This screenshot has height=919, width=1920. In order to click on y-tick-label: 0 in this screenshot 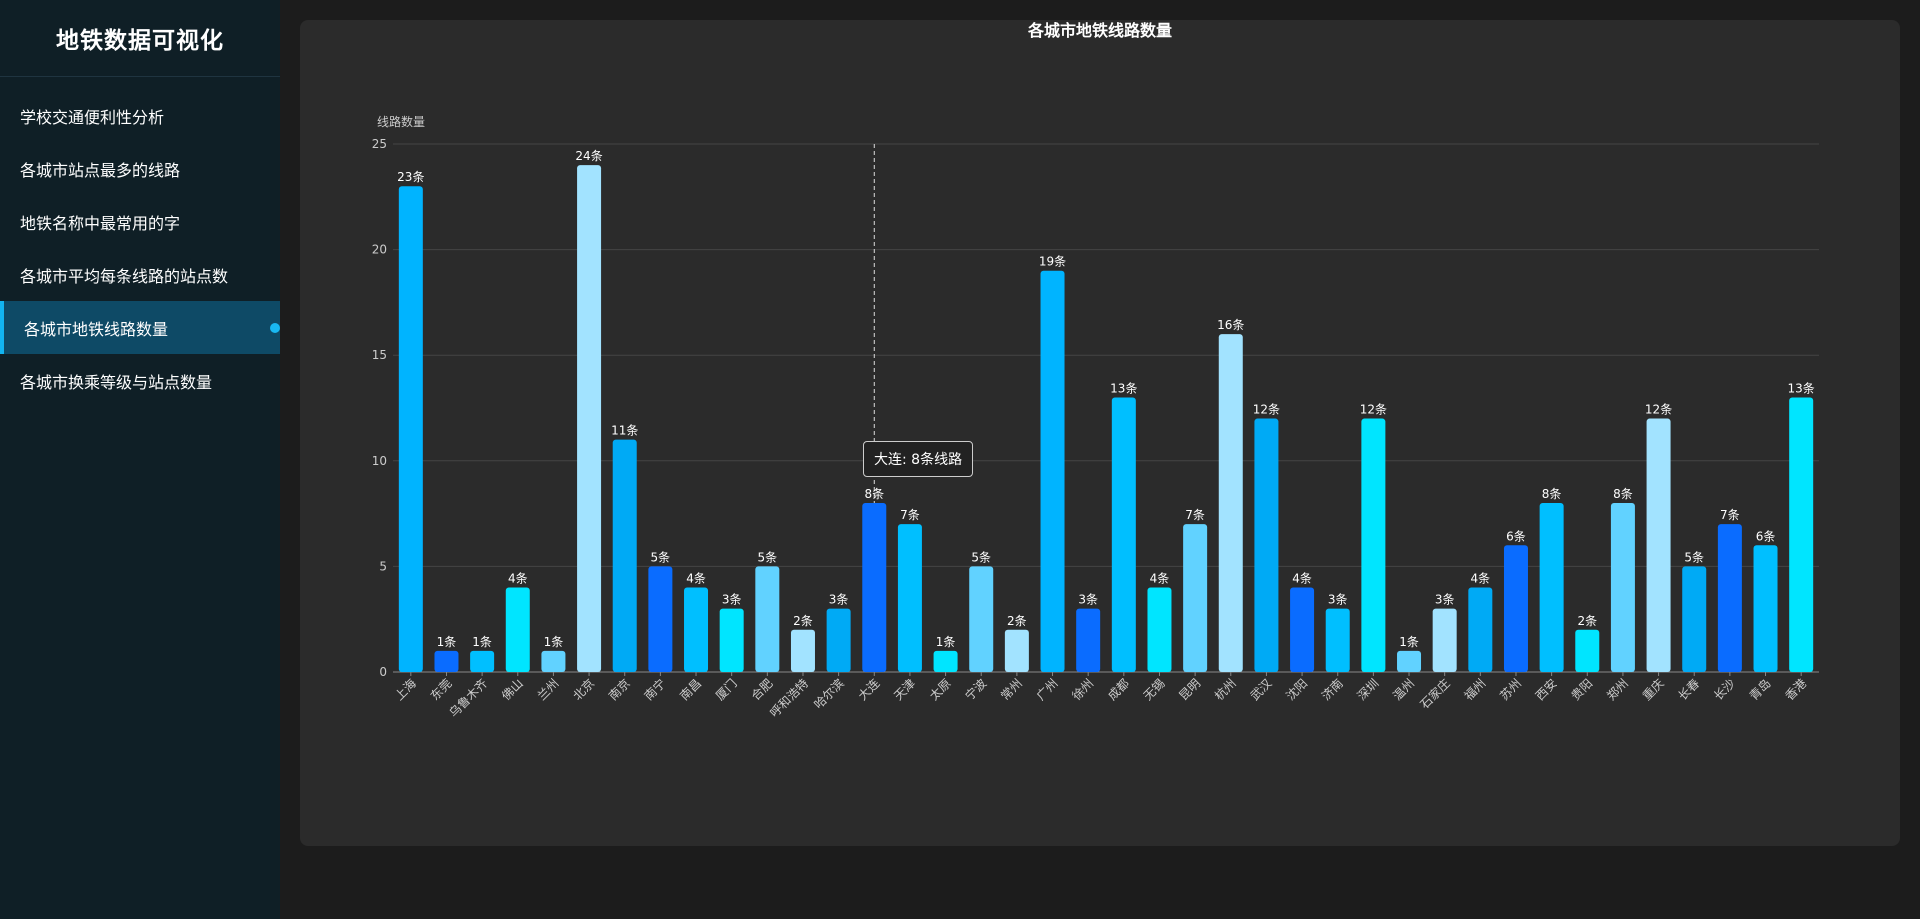, I will do `click(383, 672)`.